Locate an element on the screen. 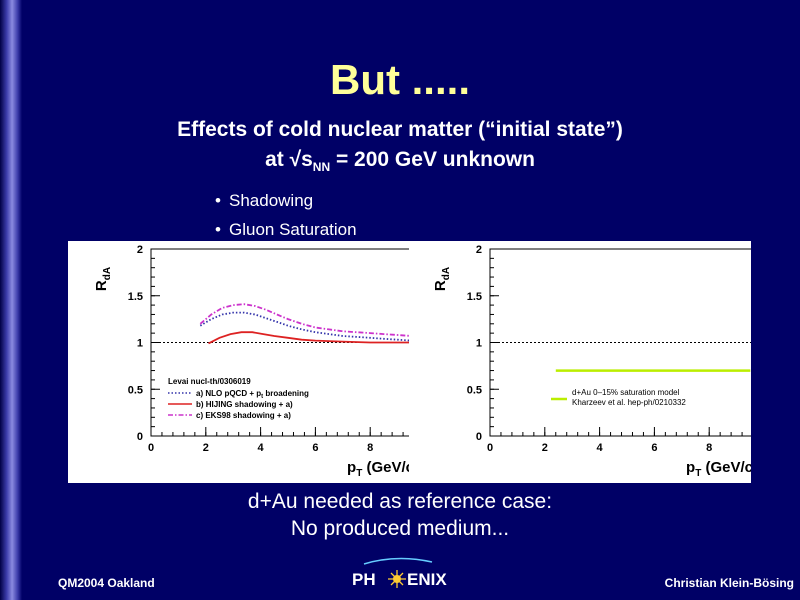  bullet-item: • Gluon Saturation is located at coordinates (286, 233).